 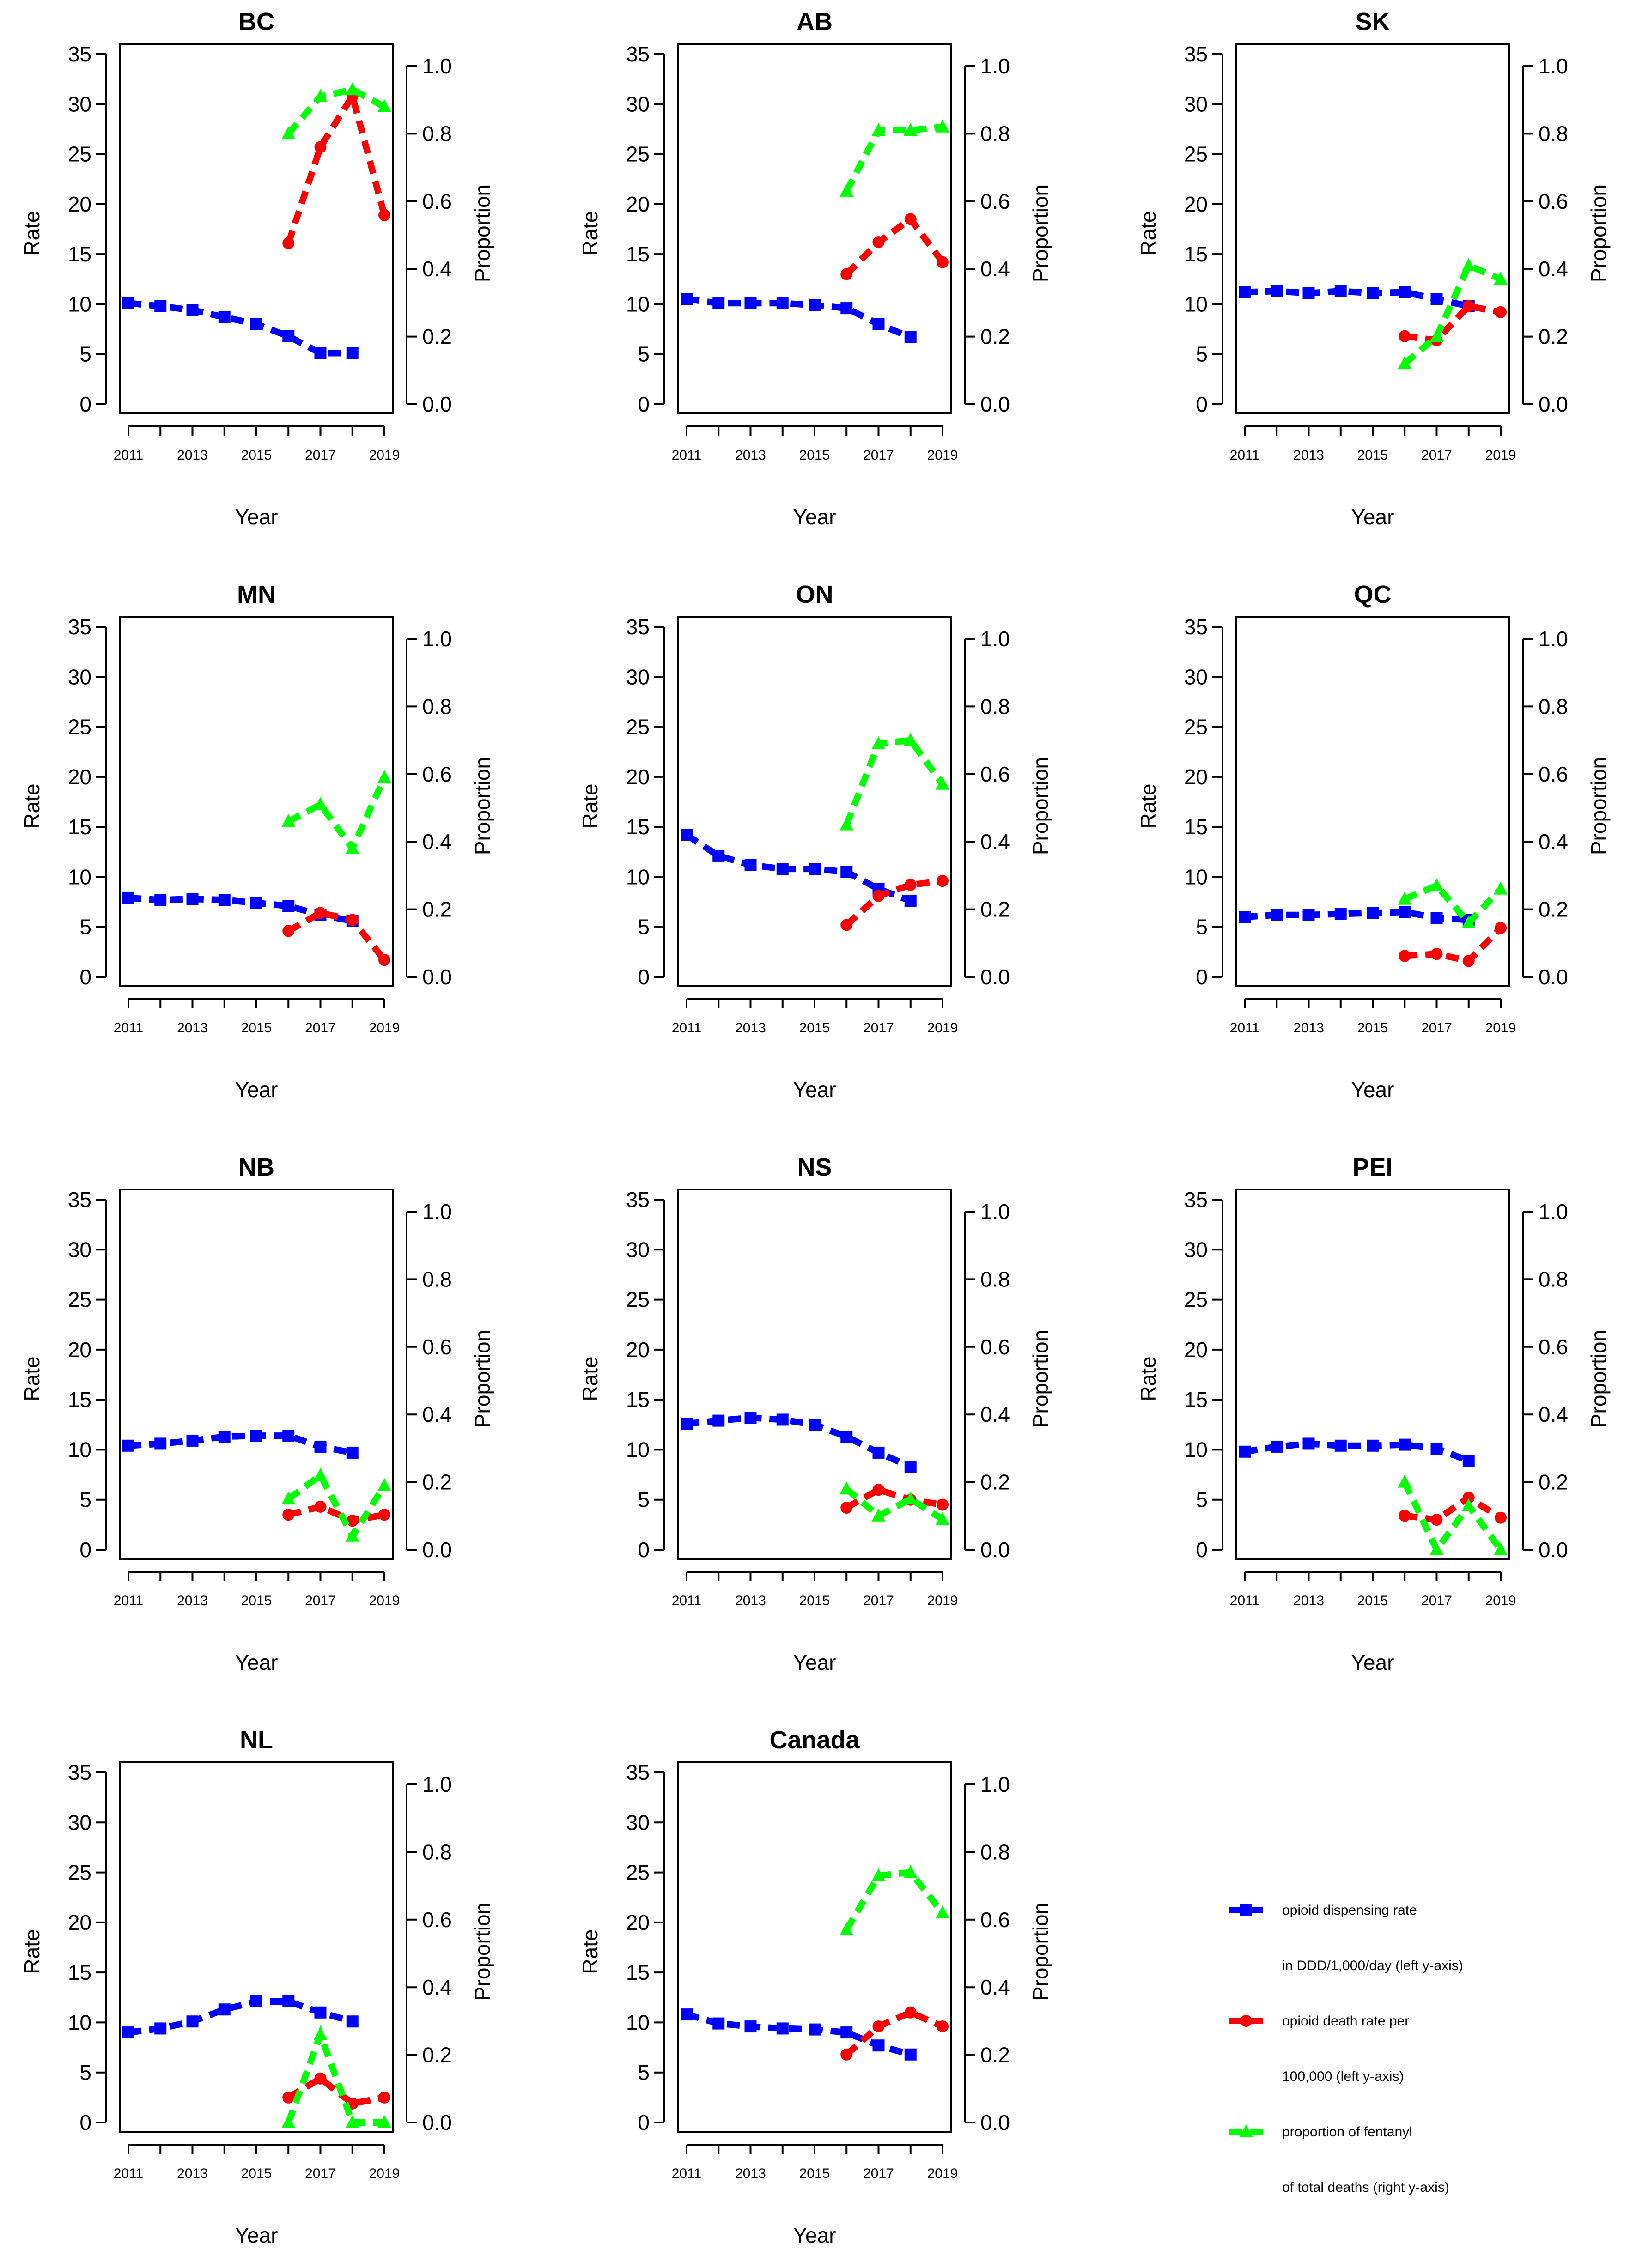 What do you see at coordinates (1246, 2130) in the screenshot?
I see `legend-marker-fentanyl` at bounding box center [1246, 2130].